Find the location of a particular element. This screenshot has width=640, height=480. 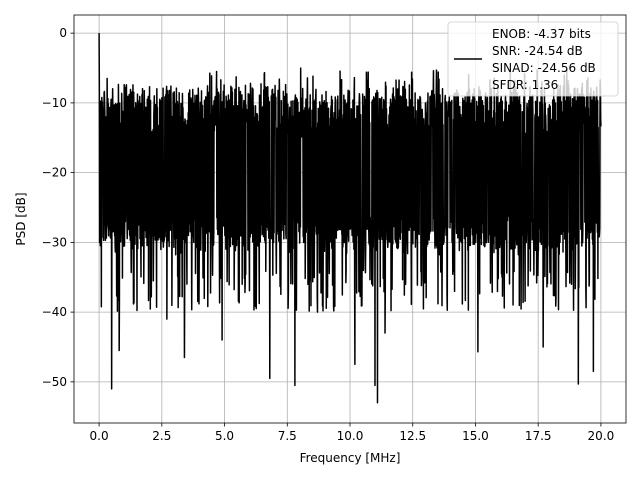

x-tick-label: 0.0 is located at coordinates (99, 436).